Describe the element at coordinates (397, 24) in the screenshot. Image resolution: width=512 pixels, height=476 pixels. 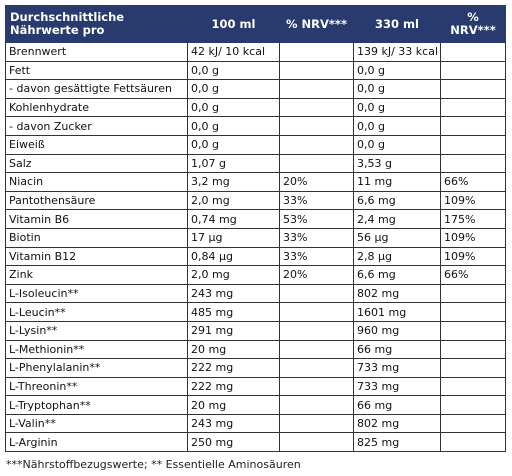
I see `header-per-330ml: 330 ml` at that location.